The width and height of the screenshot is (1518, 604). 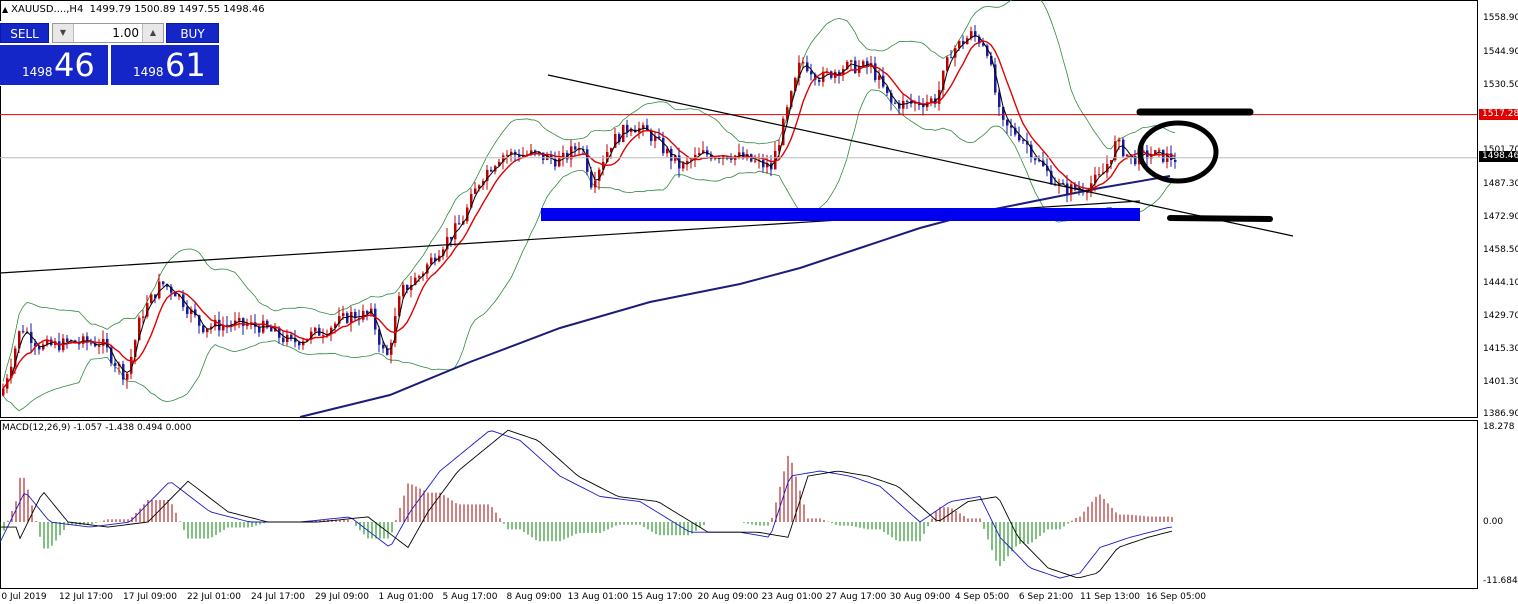 I want to click on current-price-tag: 1498.46, so click(x=1498, y=156).